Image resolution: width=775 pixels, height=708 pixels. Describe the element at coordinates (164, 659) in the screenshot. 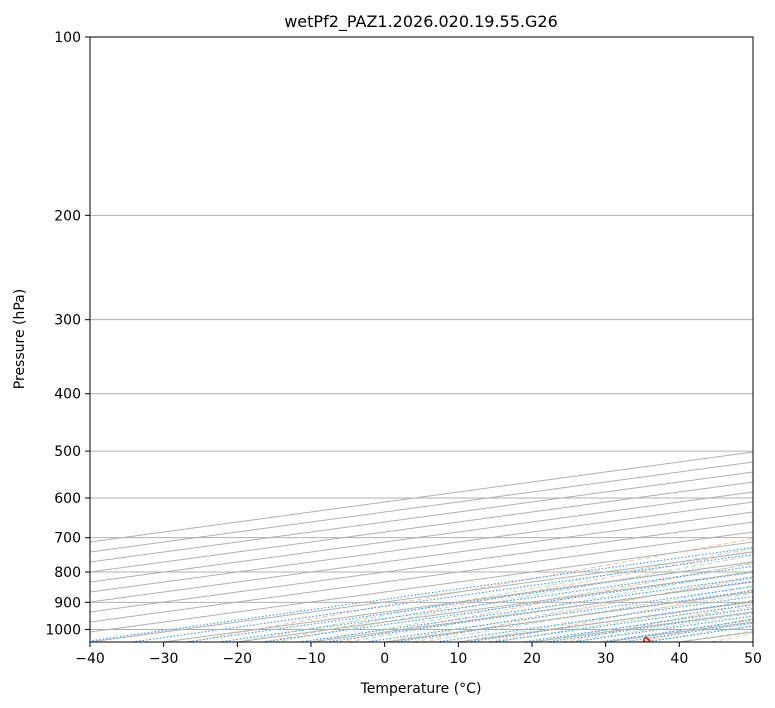

I see `x-tick-label: −30` at that location.